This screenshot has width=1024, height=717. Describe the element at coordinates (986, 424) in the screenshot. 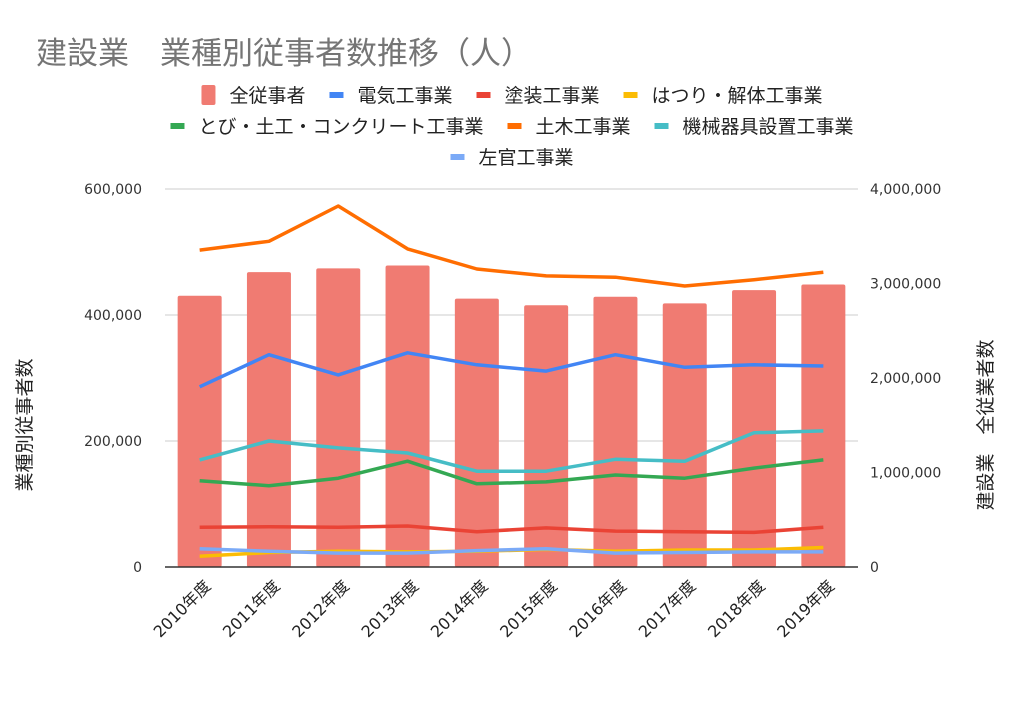

I see `y-axis-right-label: 建設業 全従業者数` at that location.